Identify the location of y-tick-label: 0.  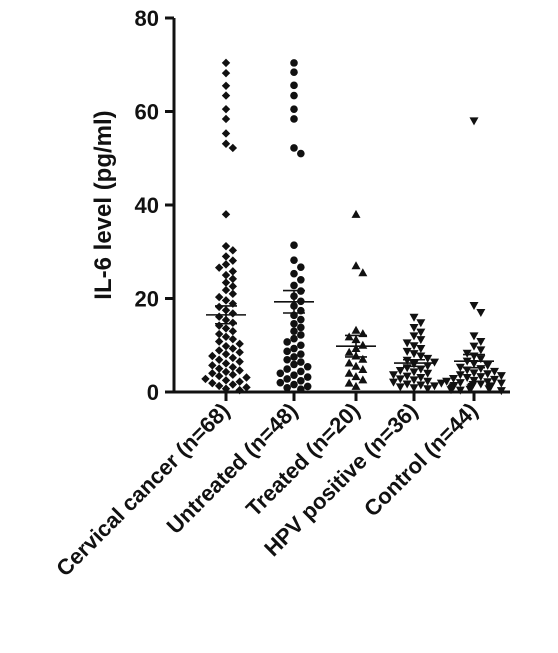
(153, 392).